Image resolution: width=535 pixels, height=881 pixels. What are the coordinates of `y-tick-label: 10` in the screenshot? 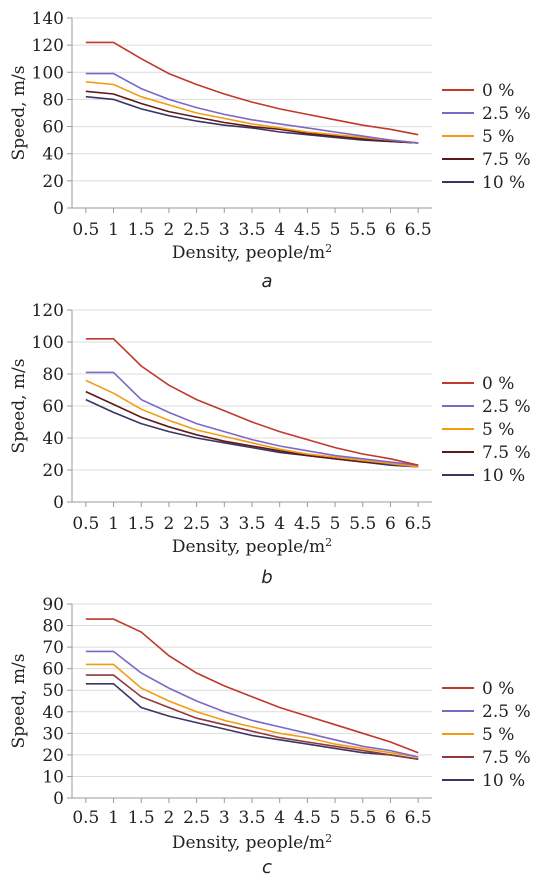 It's located at (53, 777).